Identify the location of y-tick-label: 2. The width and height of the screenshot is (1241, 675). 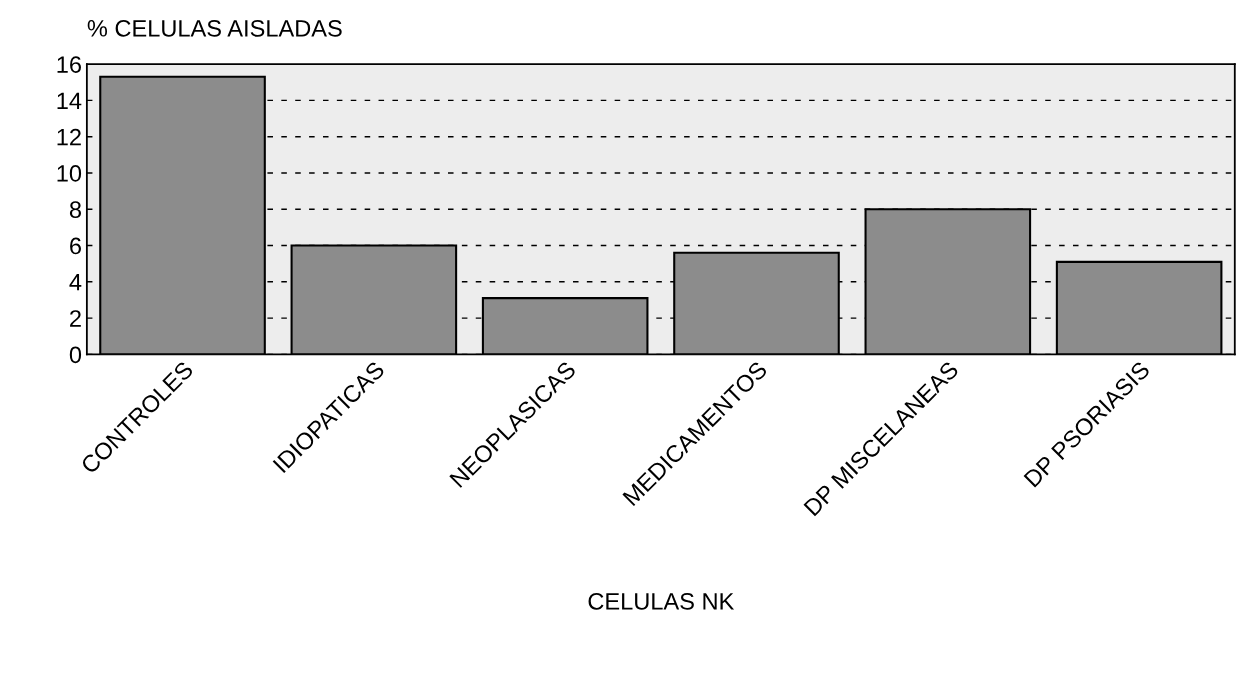
(75, 318).